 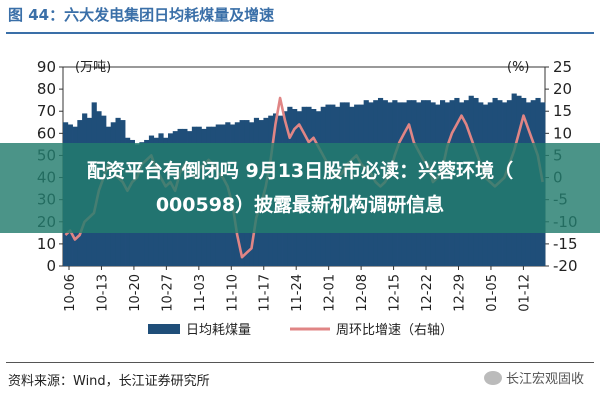 What do you see at coordinates (518, 67) in the screenshot?
I see `right-axis-unit: (%)` at bounding box center [518, 67].